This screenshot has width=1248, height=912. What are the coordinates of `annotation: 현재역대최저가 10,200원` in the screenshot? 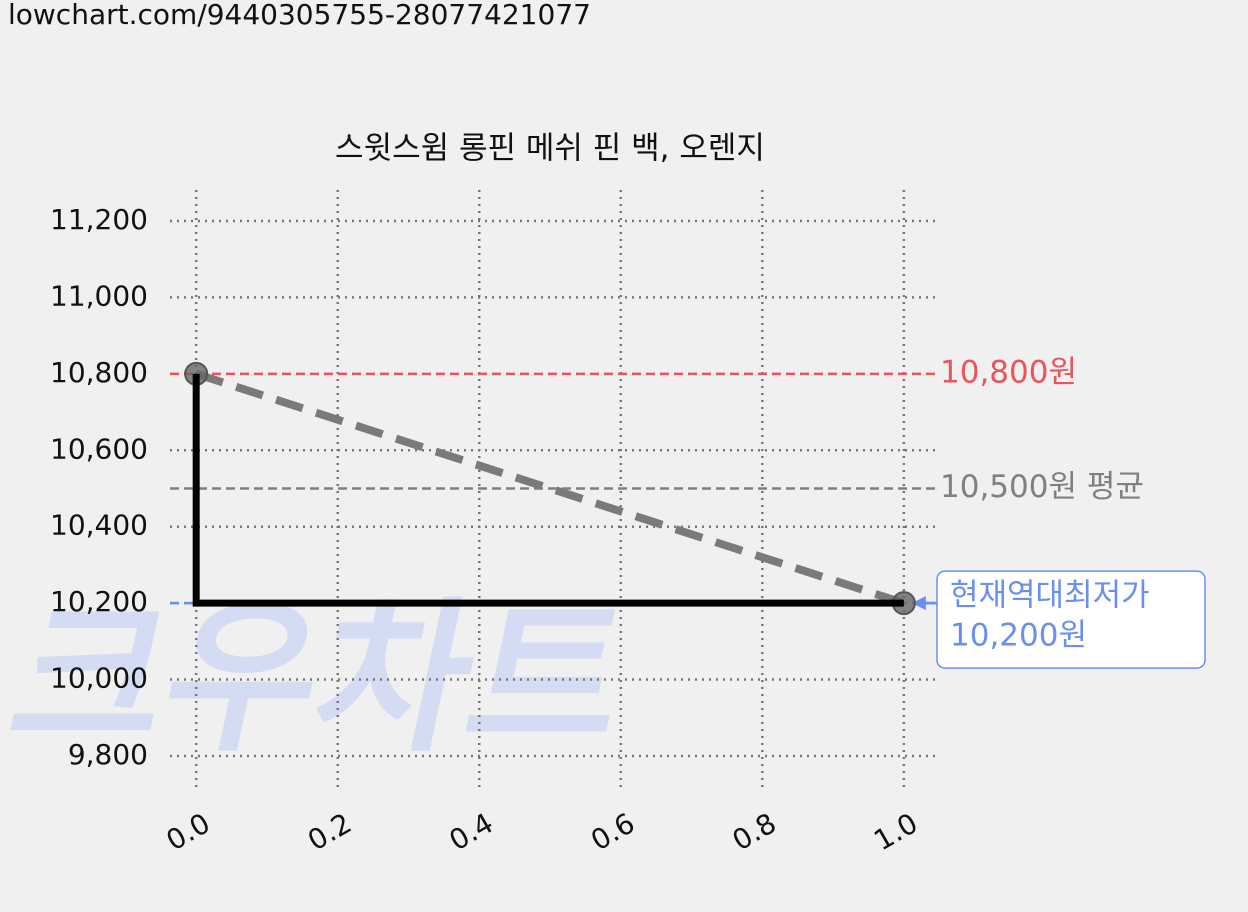 It's located at (1058, 619).